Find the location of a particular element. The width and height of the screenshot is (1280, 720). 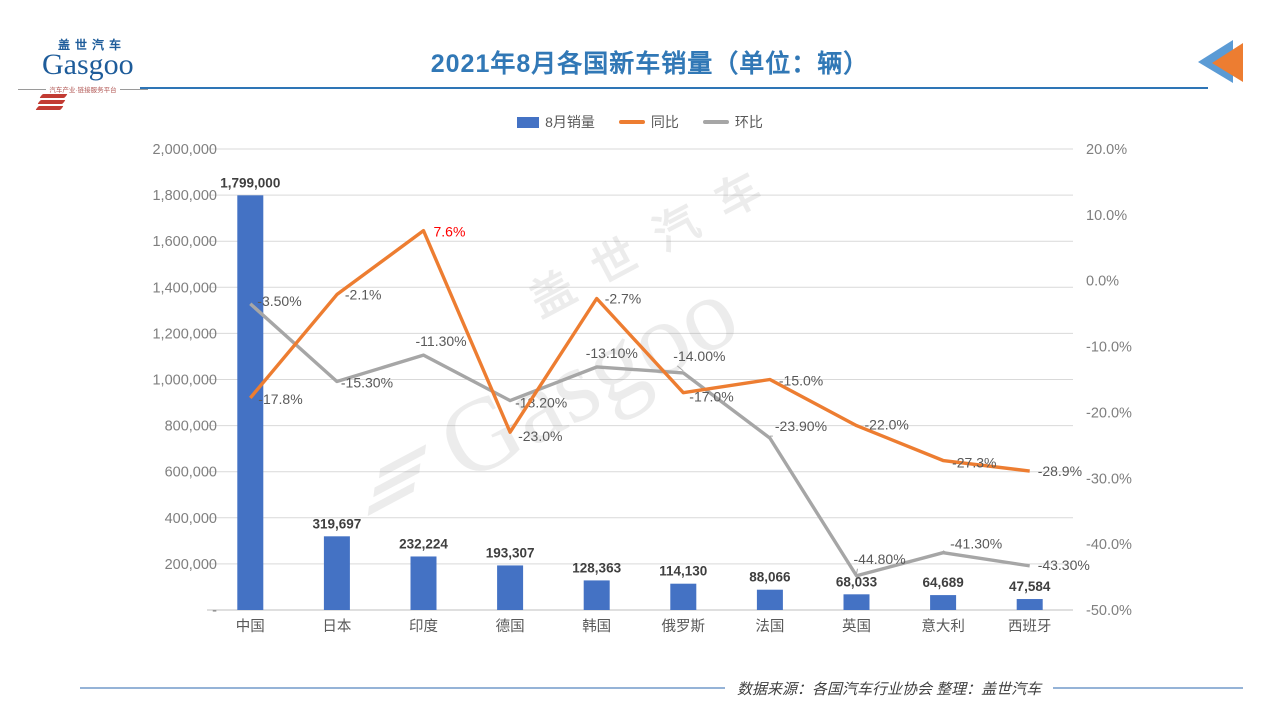

mom-line-label: -43.30% is located at coordinates (1064, 565).